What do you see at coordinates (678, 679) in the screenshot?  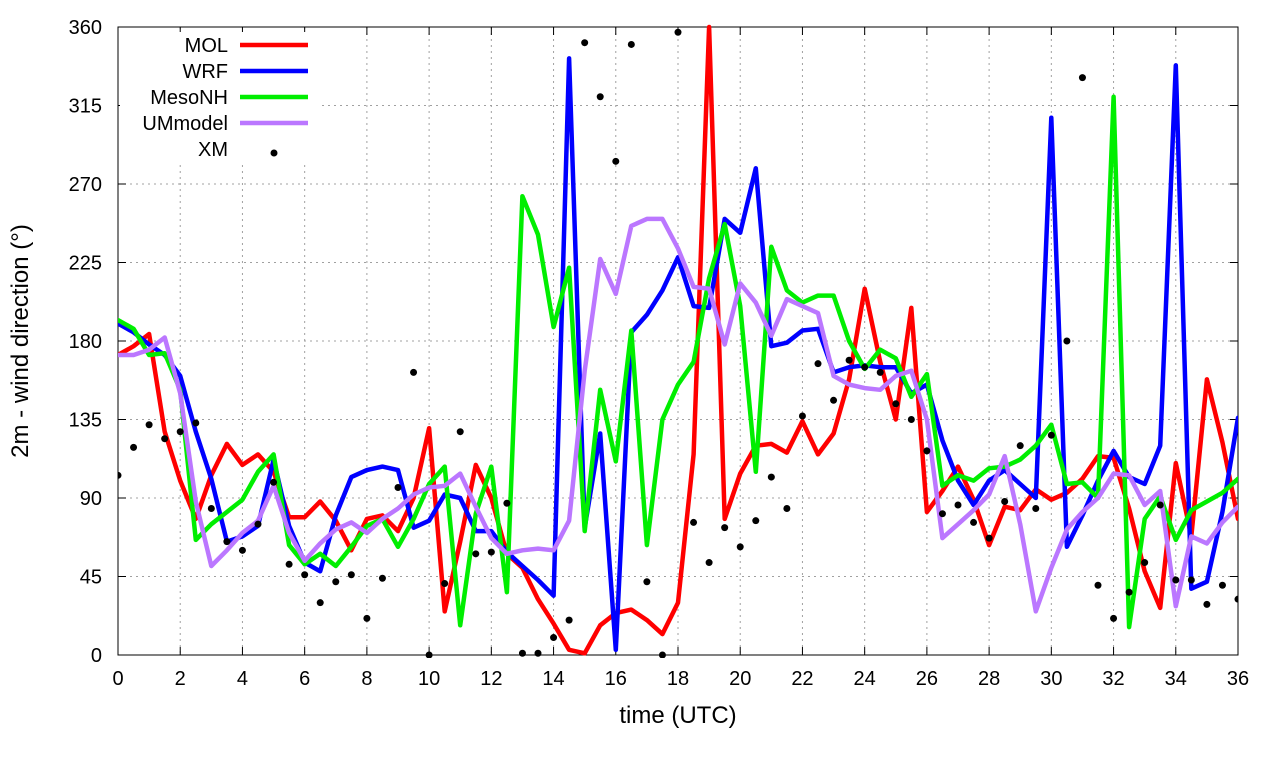 I see `x-tick-label: 18` at bounding box center [678, 679].